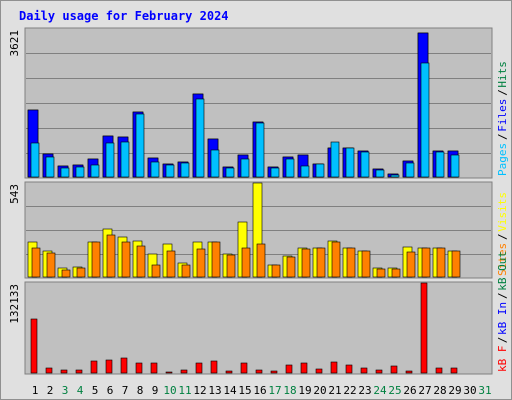 The image size is (512, 400). I want to click on x-tick-label: 16, so click(259, 390).